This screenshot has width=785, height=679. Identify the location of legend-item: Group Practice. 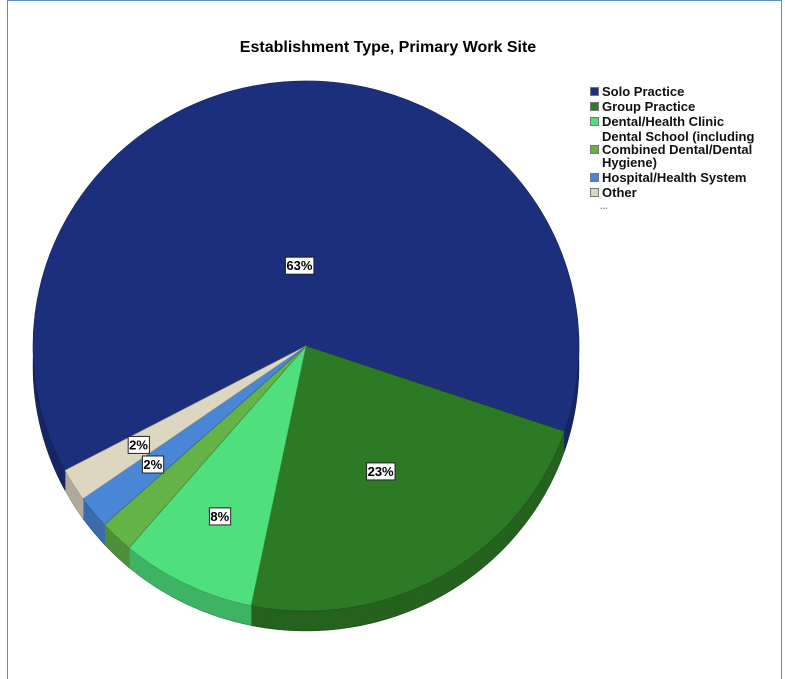
(682, 106).